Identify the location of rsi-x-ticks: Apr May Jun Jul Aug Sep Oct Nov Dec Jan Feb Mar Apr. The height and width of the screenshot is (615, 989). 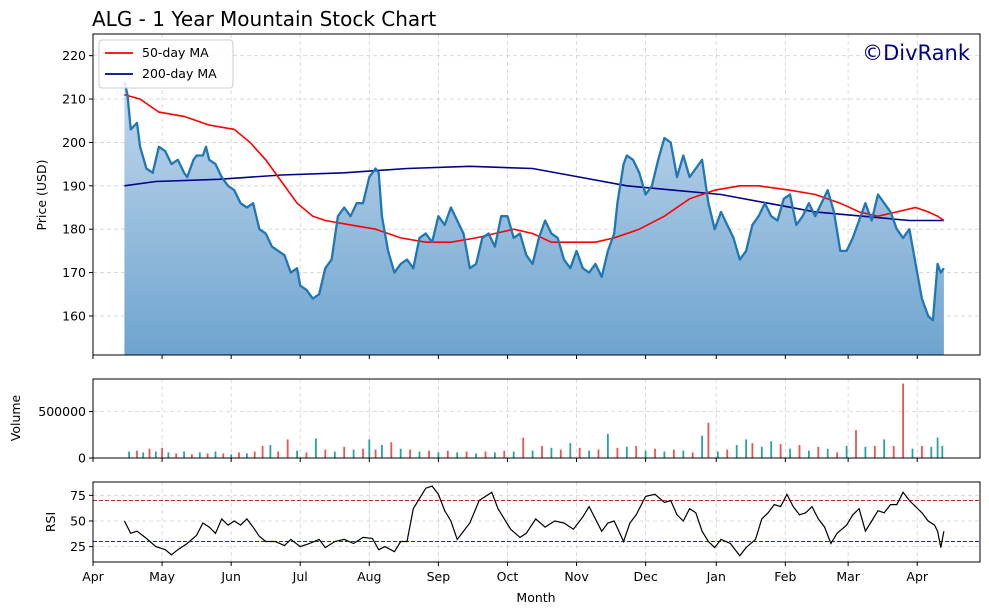
(505, 573).